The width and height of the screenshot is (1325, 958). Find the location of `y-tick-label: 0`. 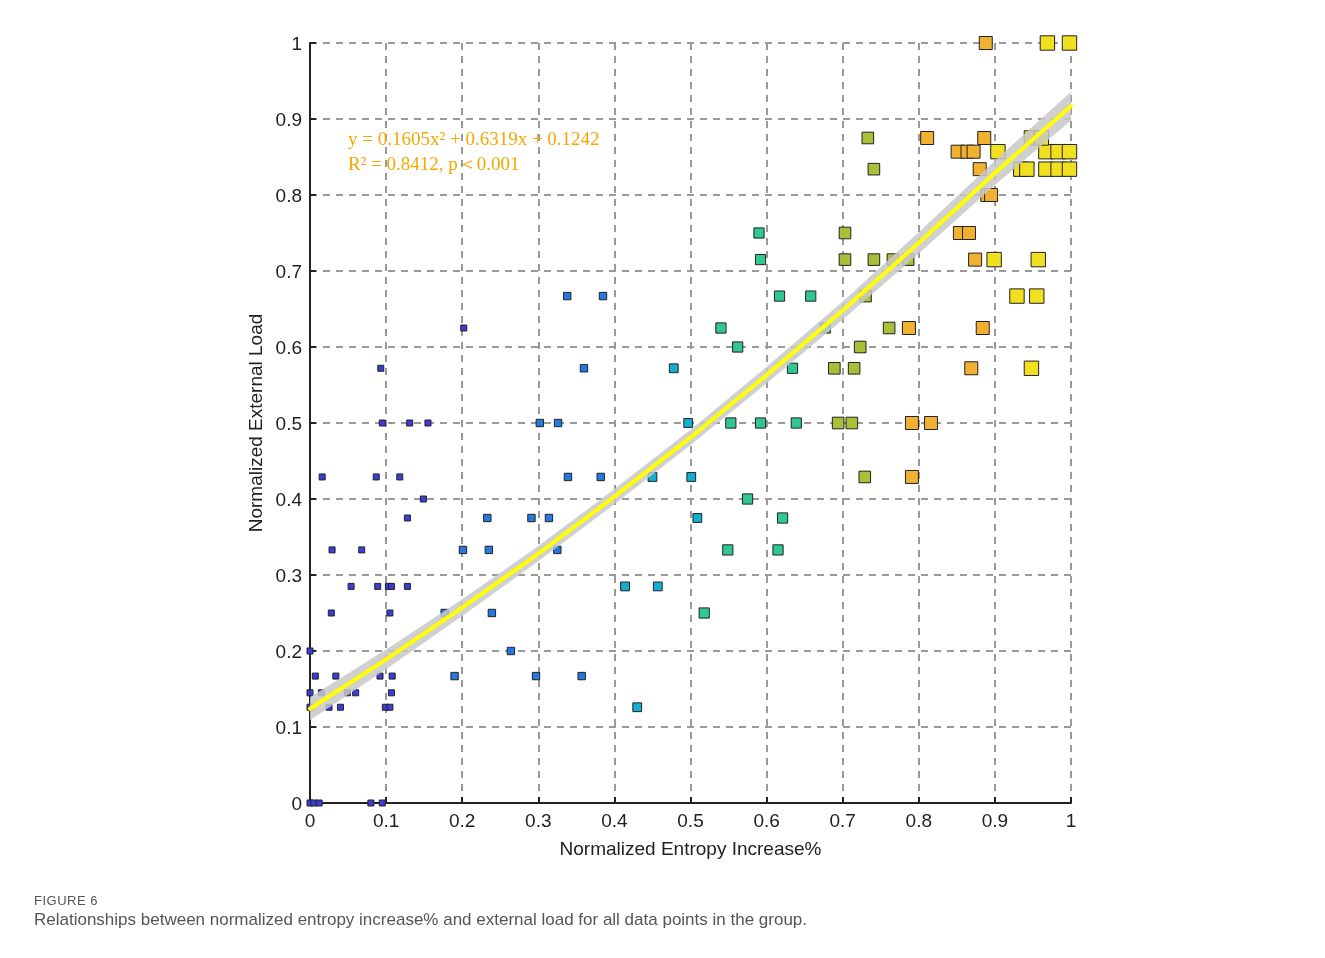

y-tick-label: 0 is located at coordinates (296, 803).